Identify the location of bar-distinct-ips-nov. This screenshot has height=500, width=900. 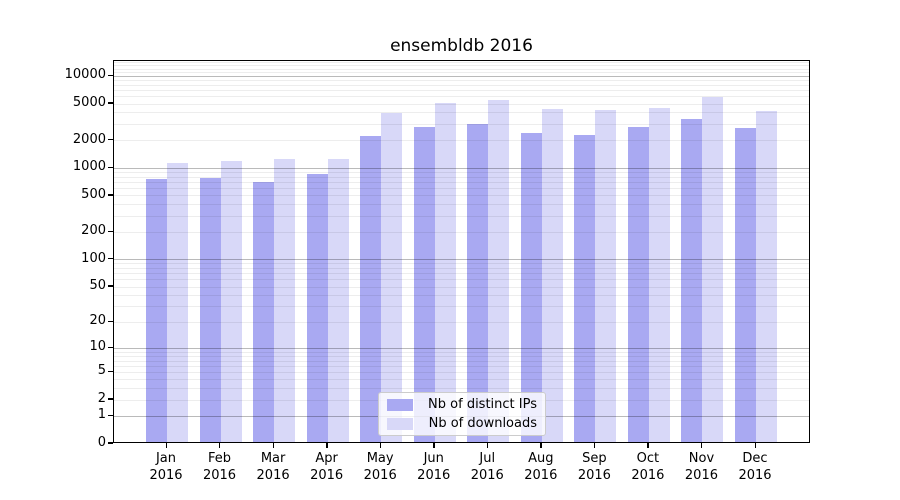
(692, 280).